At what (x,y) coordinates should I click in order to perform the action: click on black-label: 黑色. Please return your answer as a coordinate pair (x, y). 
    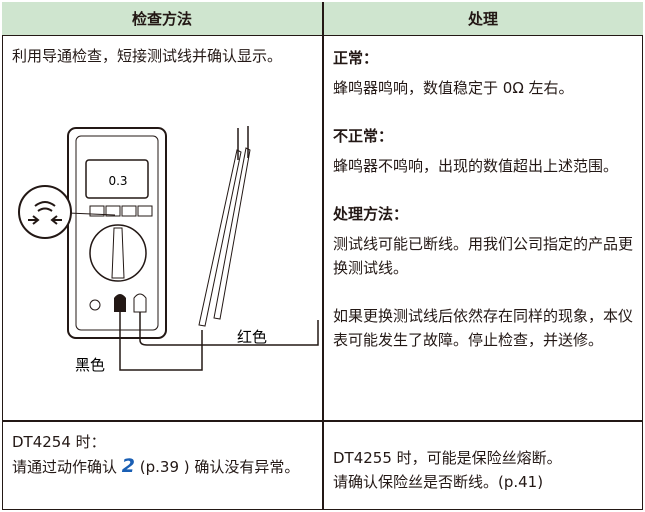
    Looking at the image, I should click on (90, 365).